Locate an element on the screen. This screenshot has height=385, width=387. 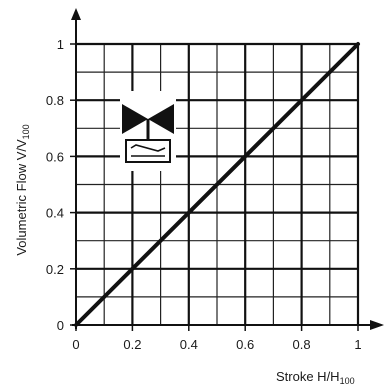
x-tick-label: 0 is located at coordinates (75, 344).